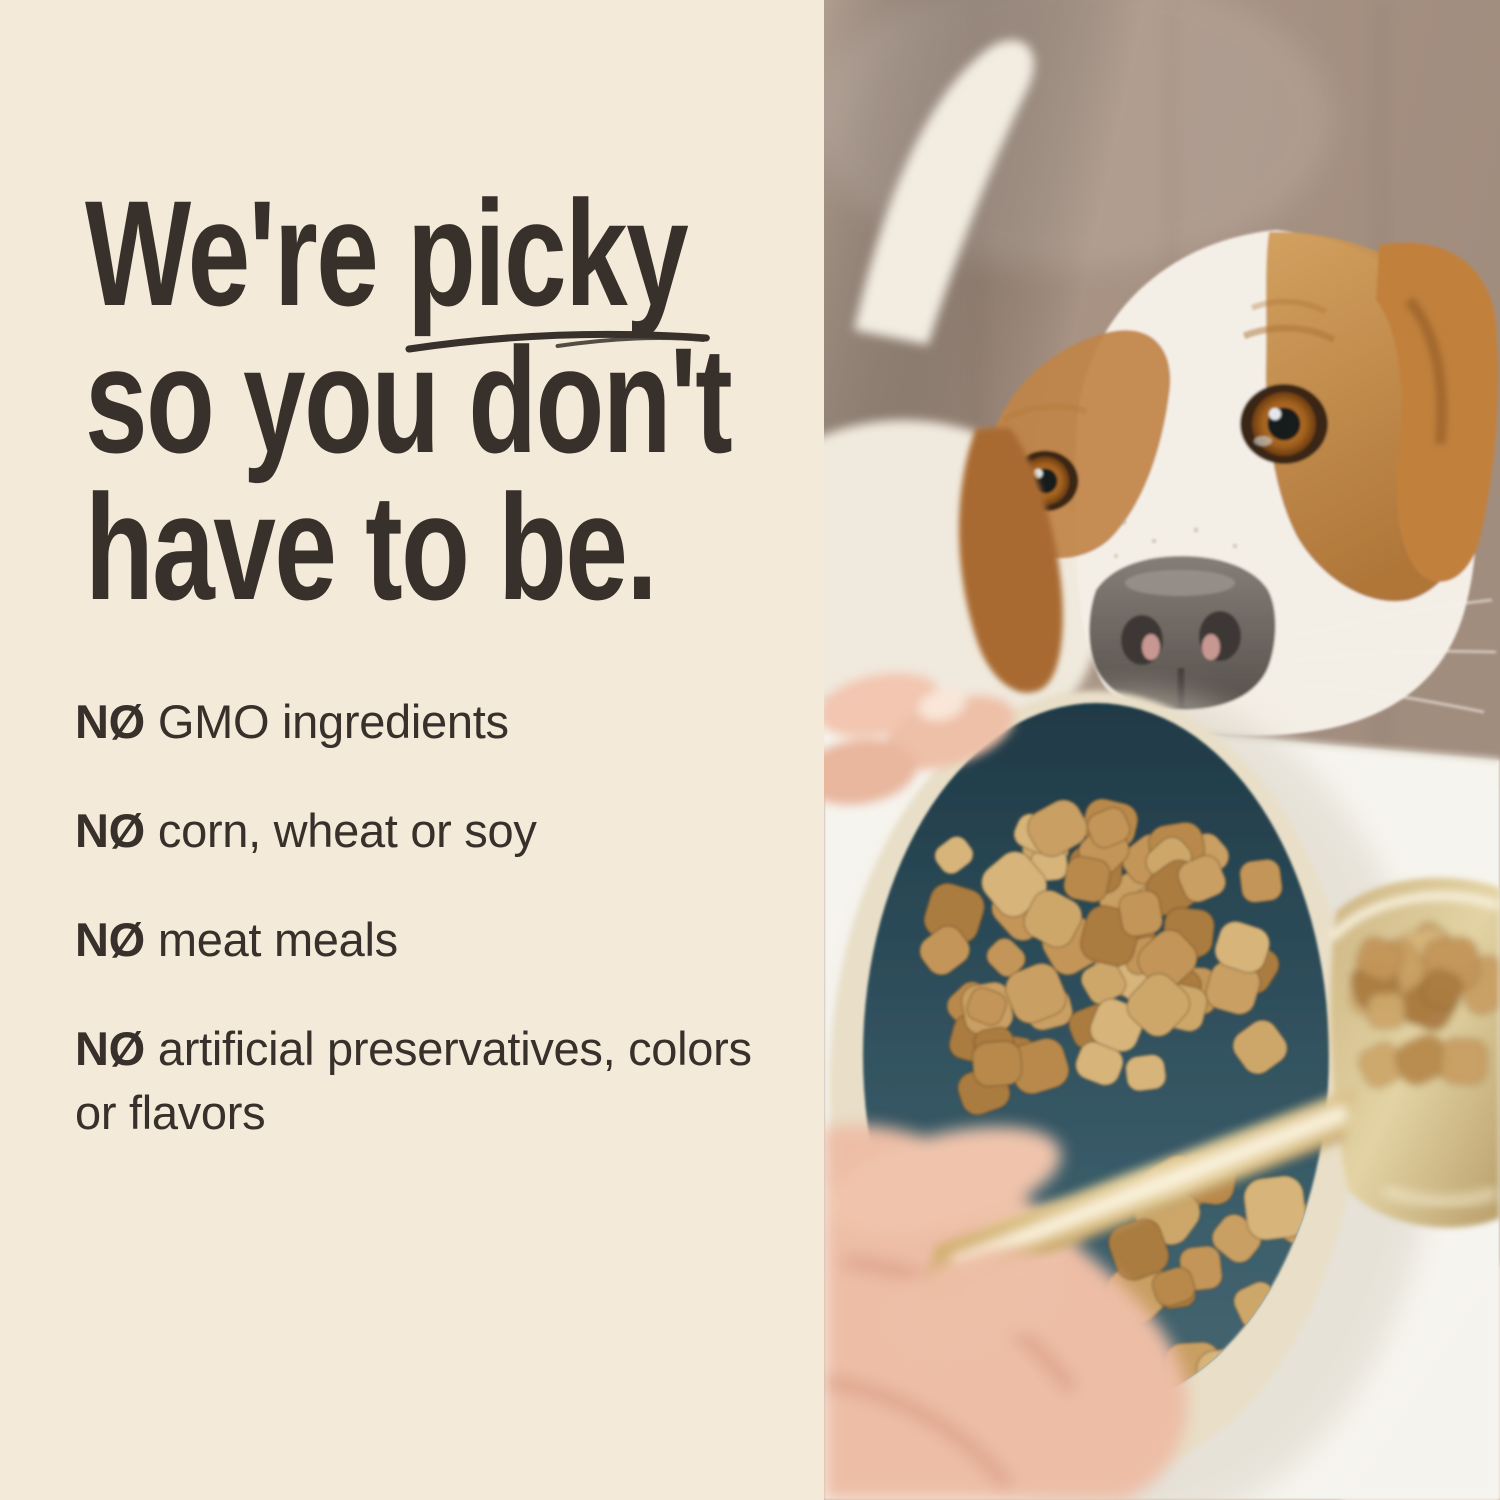  What do you see at coordinates (1393, 656) in the screenshot?
I see `whiskers` at bounding box center [1393, 656].